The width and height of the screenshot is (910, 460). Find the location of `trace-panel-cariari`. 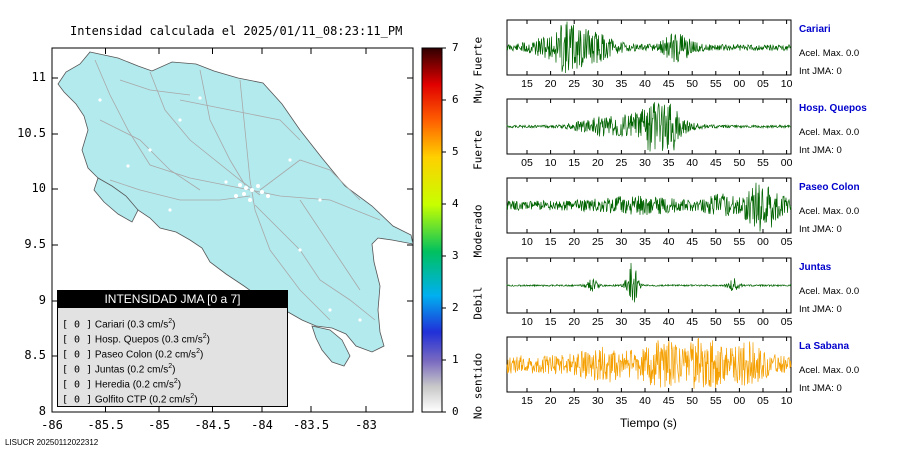

trace-panel-cariari is located at coordinates (649, 47).